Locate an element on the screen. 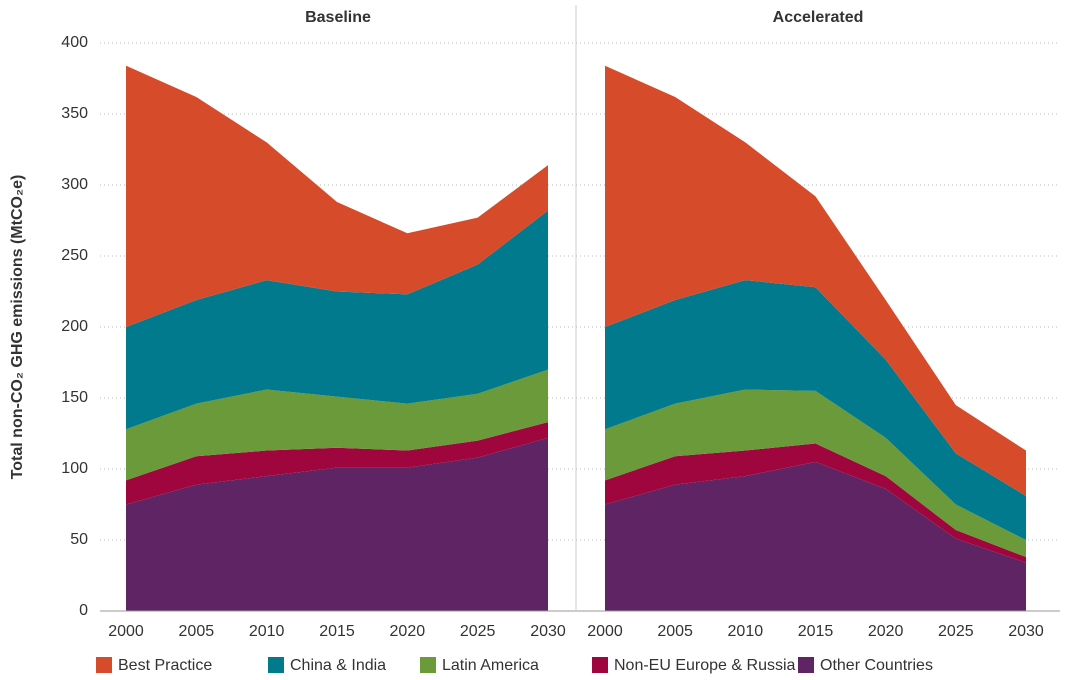  y-axis-label: Total non-CO₂ GHG emissions (MtCO₂e) is located at coordinates (17, 327).